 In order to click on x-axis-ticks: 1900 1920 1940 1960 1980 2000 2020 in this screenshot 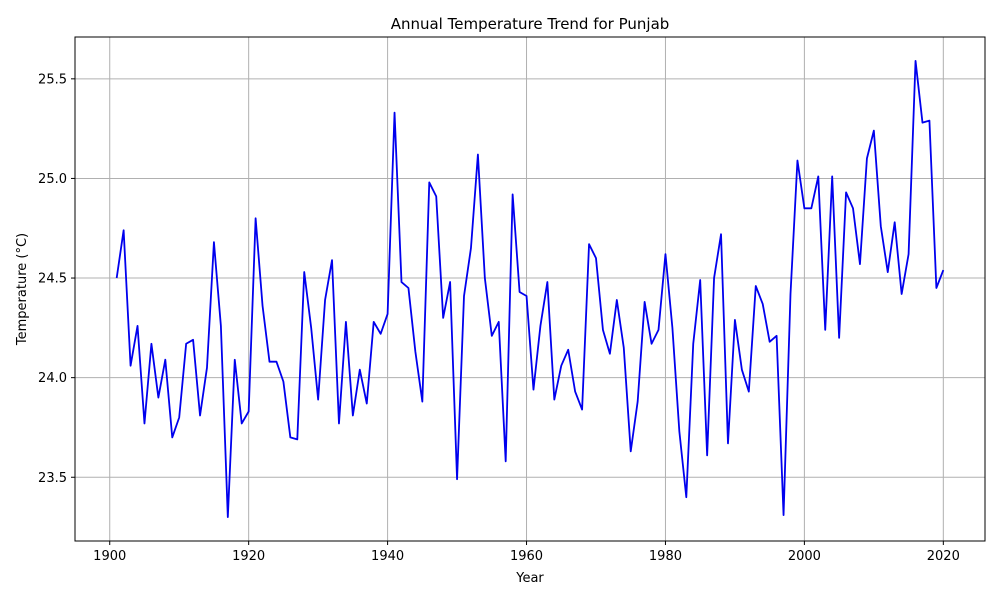, I will do `click(526, 552)`.